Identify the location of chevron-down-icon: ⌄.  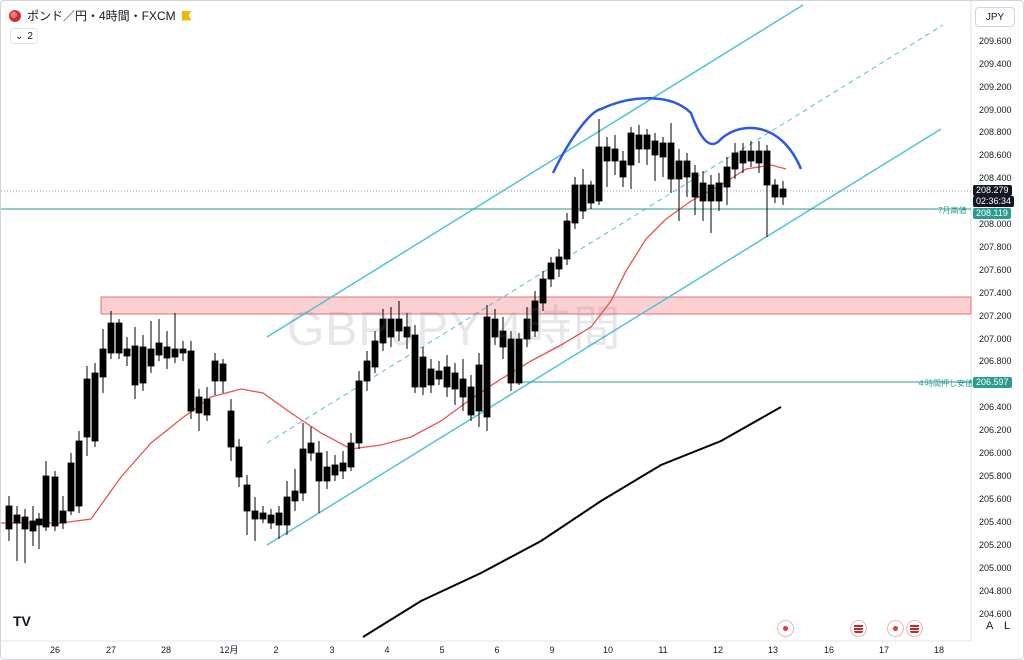
(19, 36).